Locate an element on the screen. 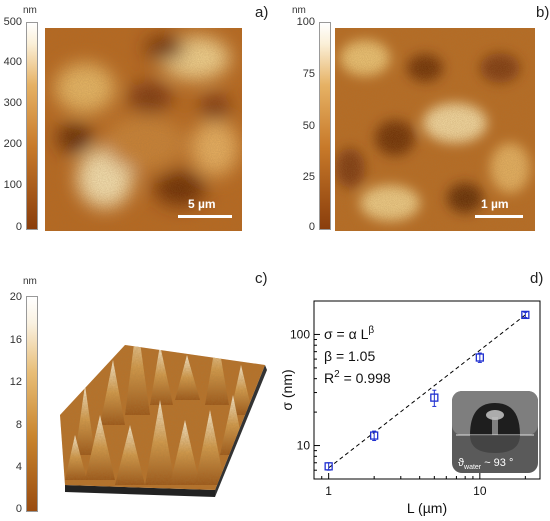  panel-c-cbar-tick: 8 is located at coordinates (18, 425).